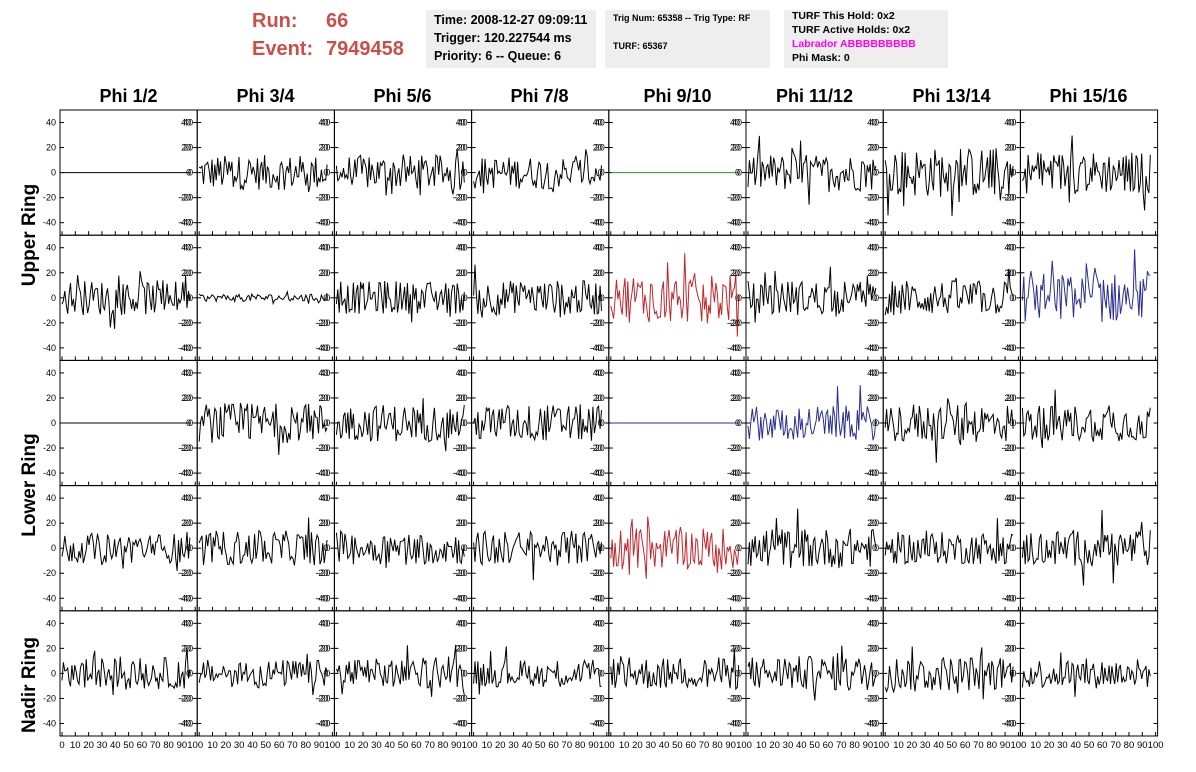 Image resolution: width=1196 pixels, height=772 pixels. I want to click on x-tick-label: 50, so click(540, 745).